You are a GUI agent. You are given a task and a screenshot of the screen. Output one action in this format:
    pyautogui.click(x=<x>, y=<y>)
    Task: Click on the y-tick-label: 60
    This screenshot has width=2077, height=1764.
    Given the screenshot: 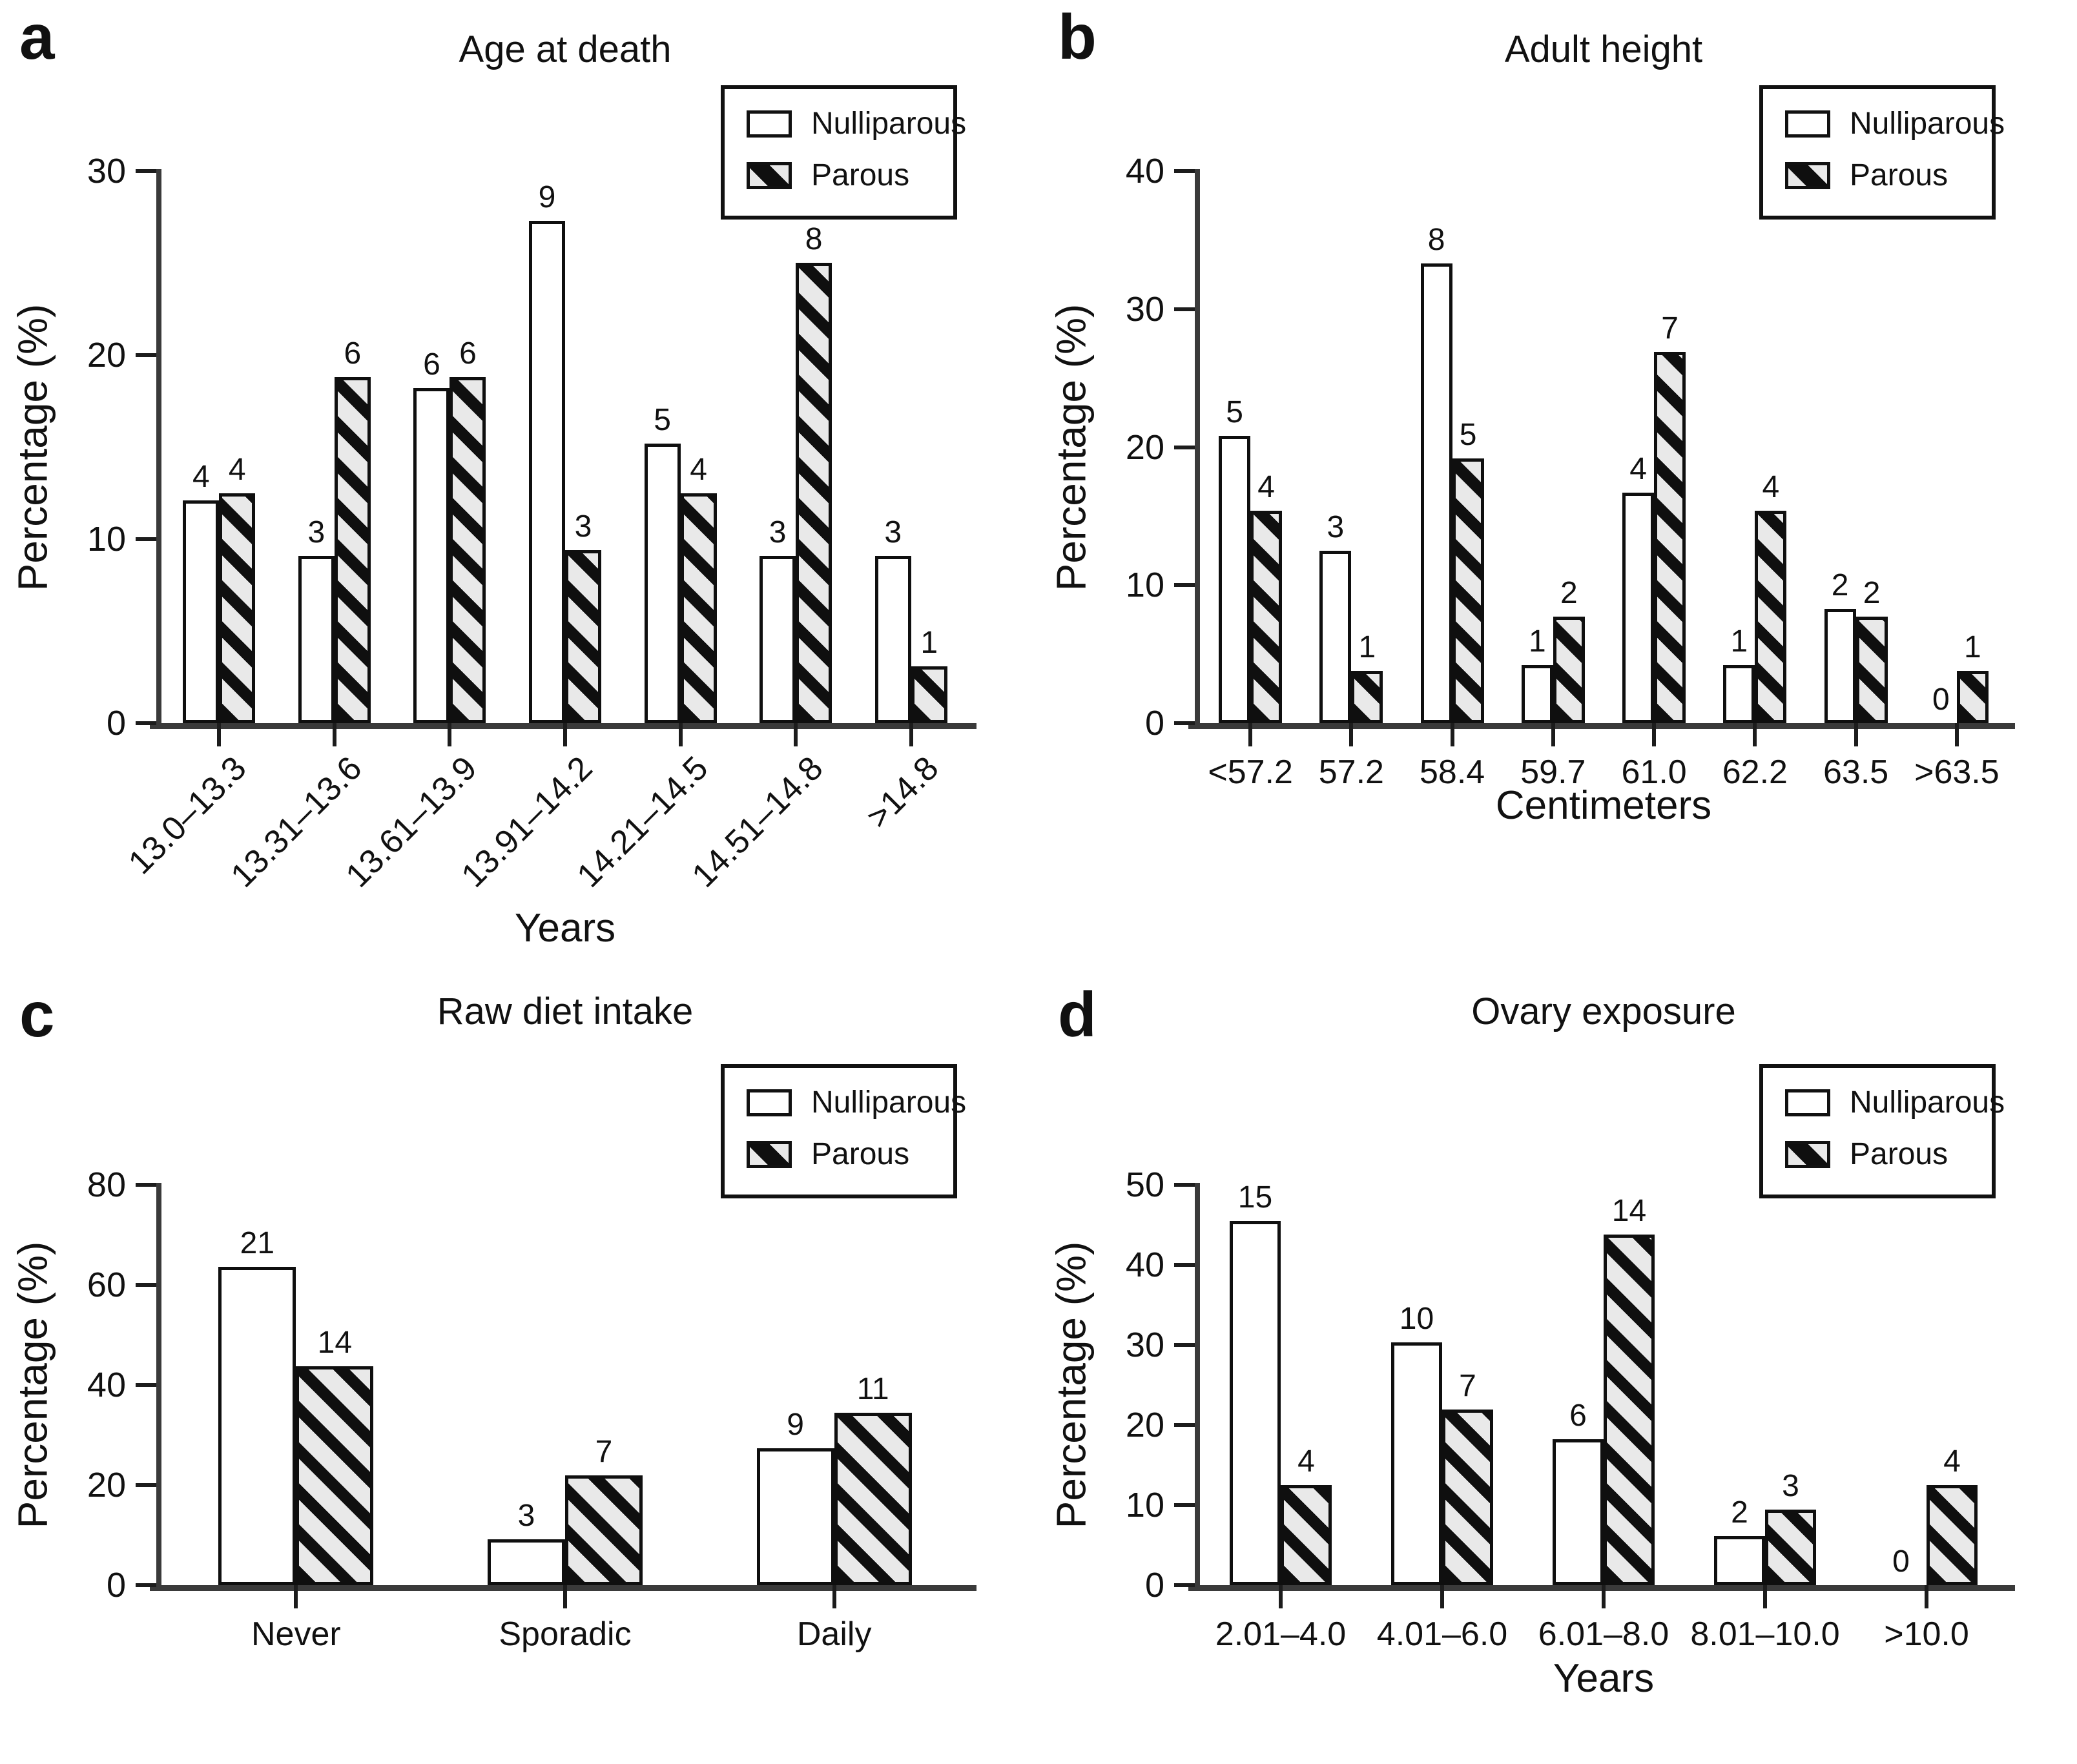 What is the action you would take?
    pyautogui.click(x=107, y=1285)
    